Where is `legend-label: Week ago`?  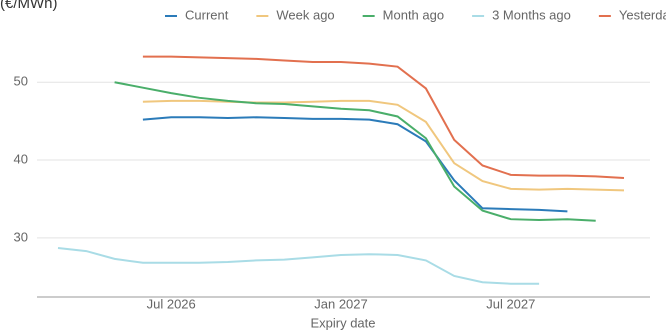
legend-label: Week ago is located at coordinates (305, 14).